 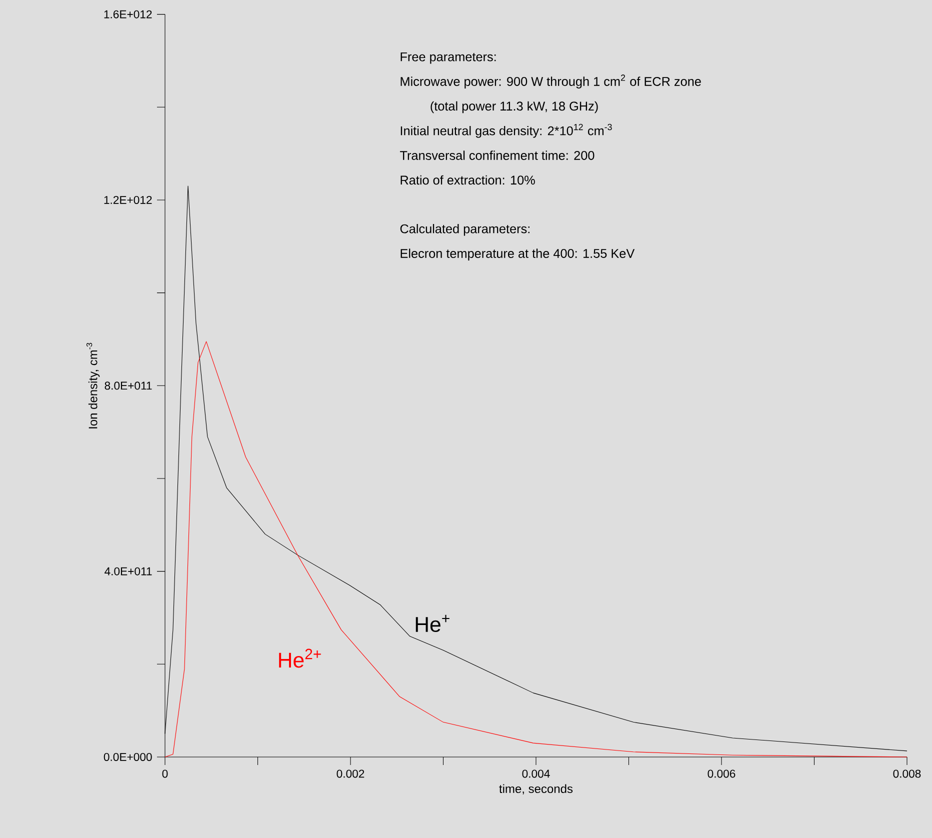 What do you see at coordinates (93, 385) in the screenshot?
I see `y-axis-title: Ion density, cm$^{-3}$` at bounding box center [93, 385].